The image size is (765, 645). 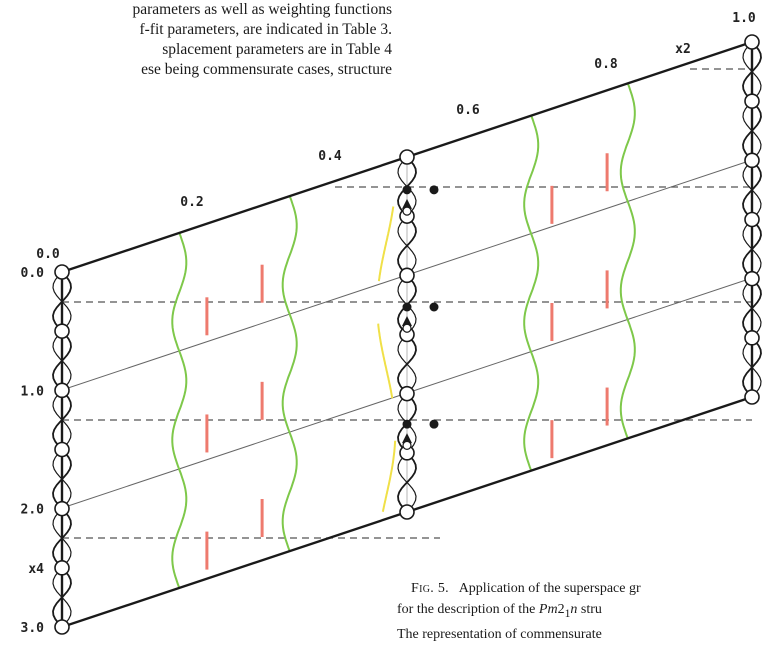 I want to click on caption-line-3: The representation of commensurate, so click(x=573, y=634).